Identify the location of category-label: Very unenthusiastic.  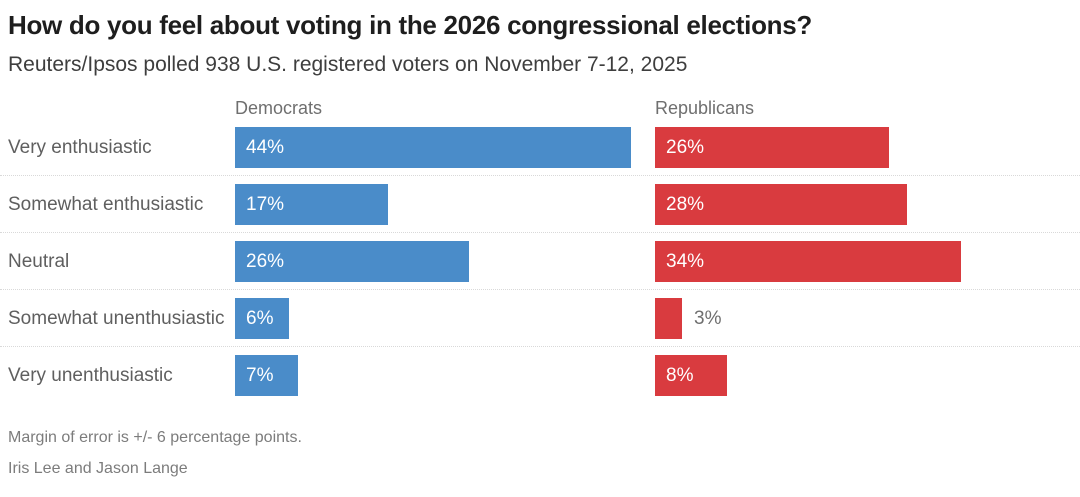
(90, 375).